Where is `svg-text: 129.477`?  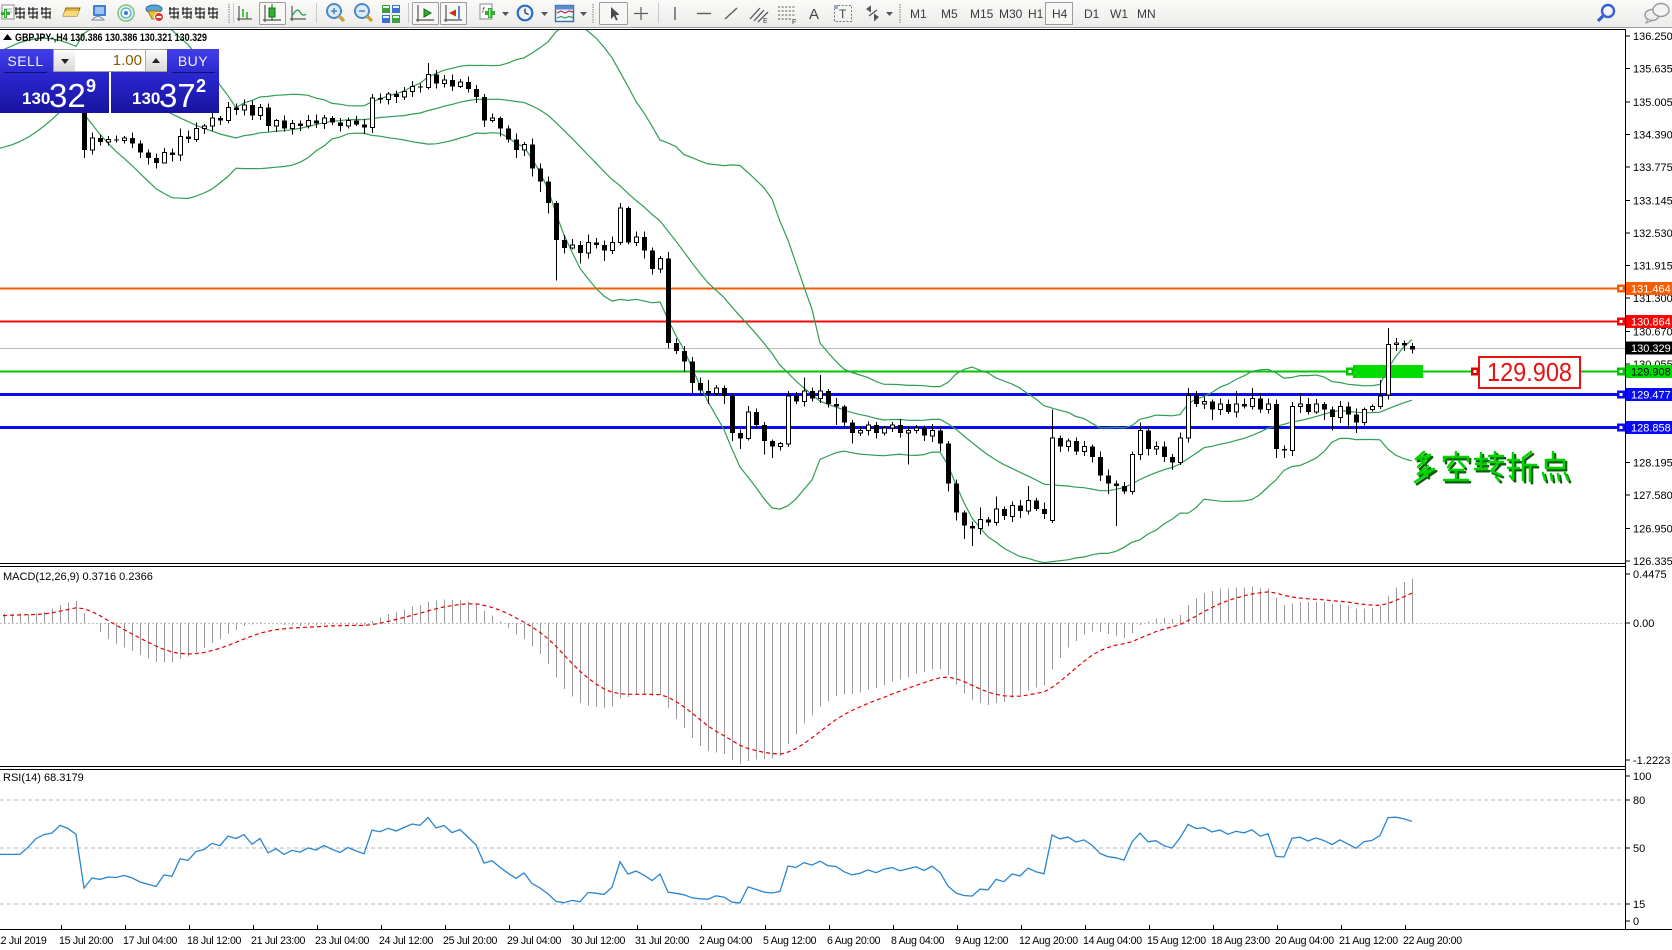 svg-text: 129.477 is located at coordinates (1651, 396).